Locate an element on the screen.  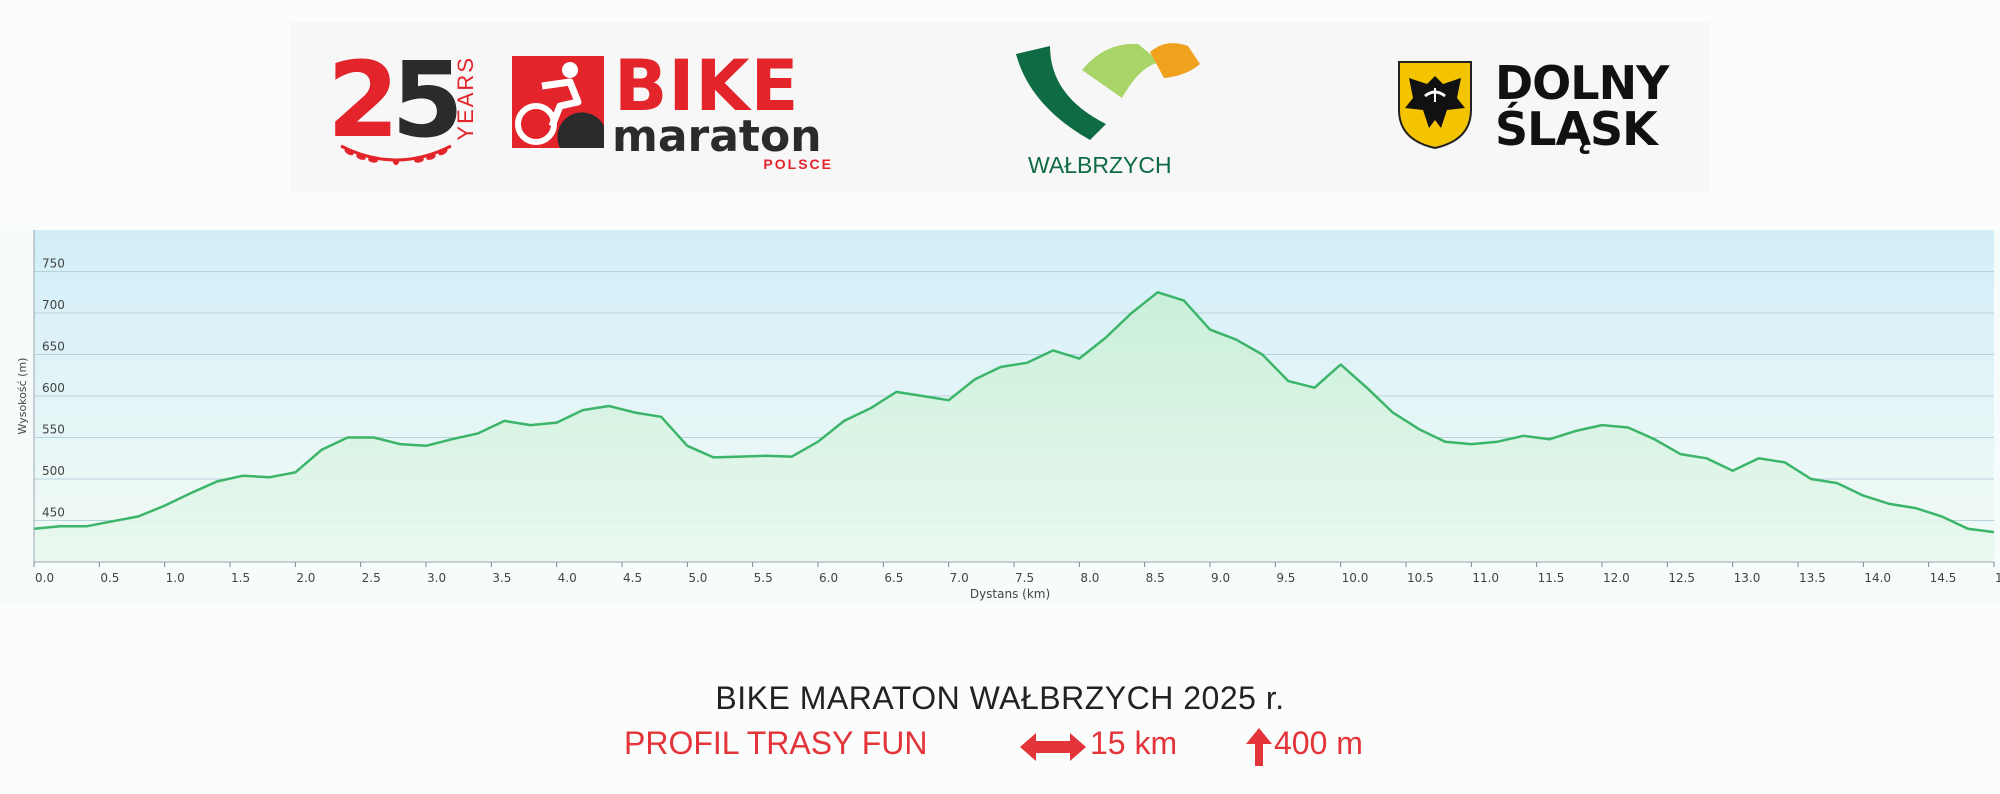
x-tick-label: 11.0 is located at coordinates (1485, 578).